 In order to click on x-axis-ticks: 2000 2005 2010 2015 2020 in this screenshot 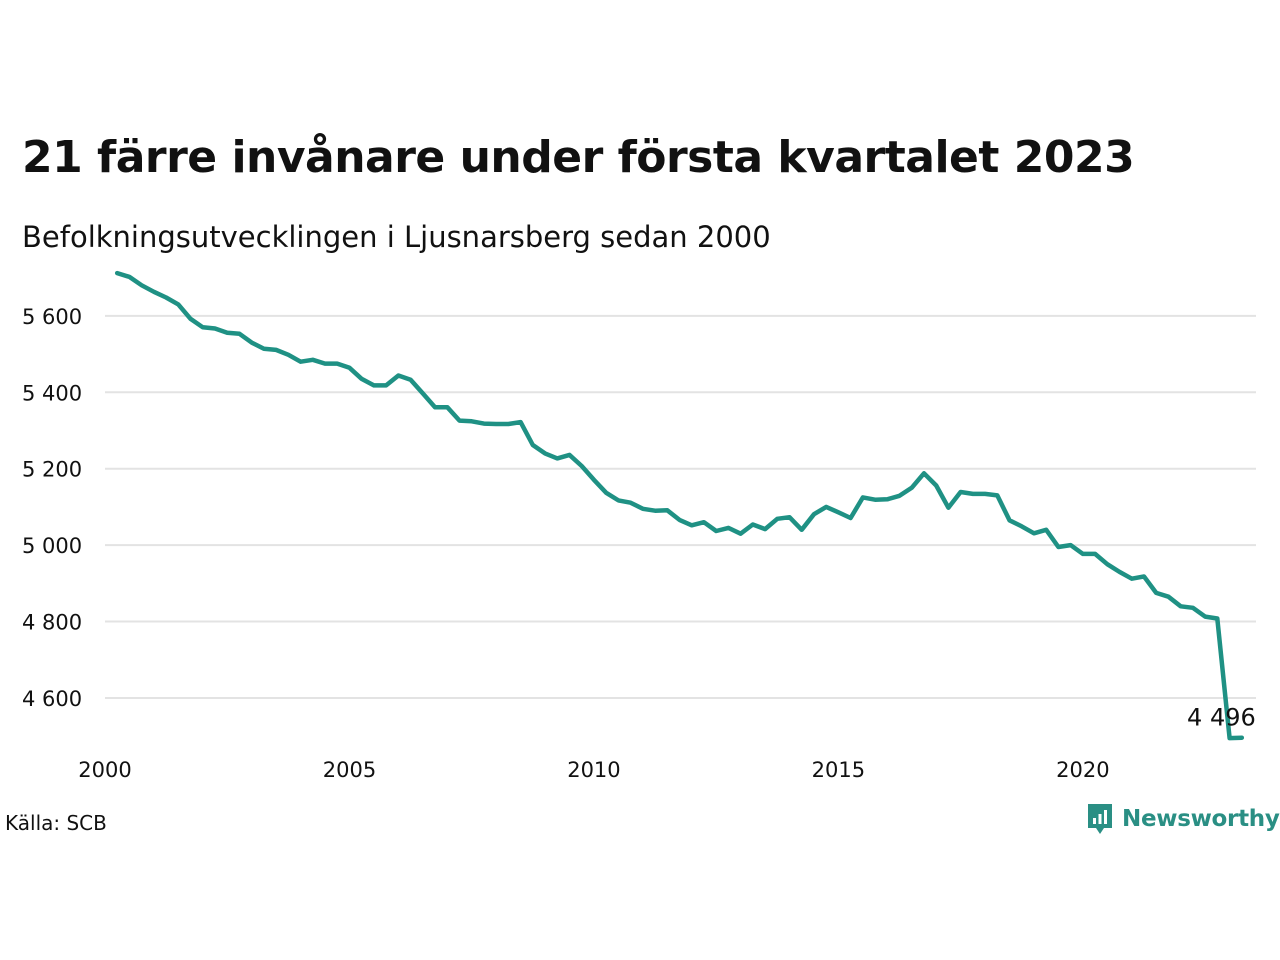, I will do `click(593, 770)`.